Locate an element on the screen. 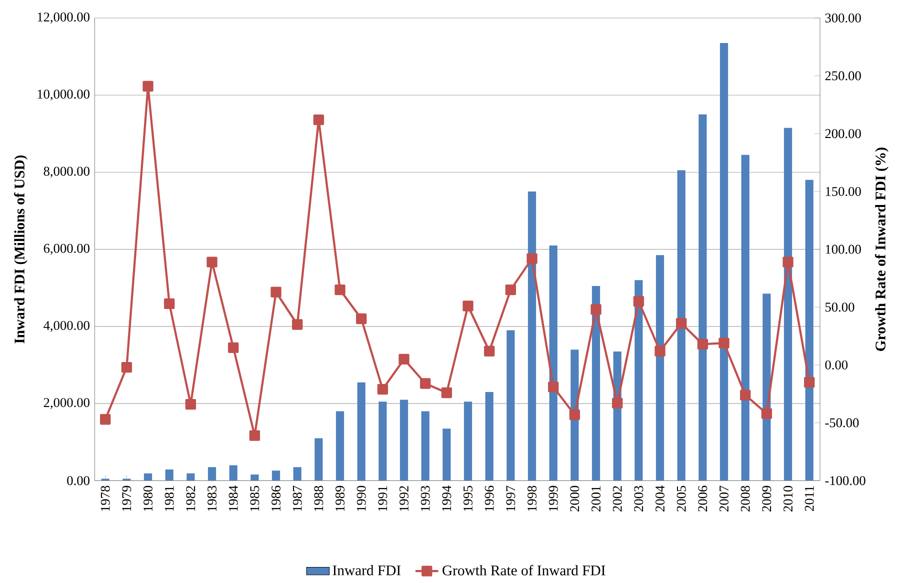  x-tick-label: 2009 is located at coordinates (767, 499).